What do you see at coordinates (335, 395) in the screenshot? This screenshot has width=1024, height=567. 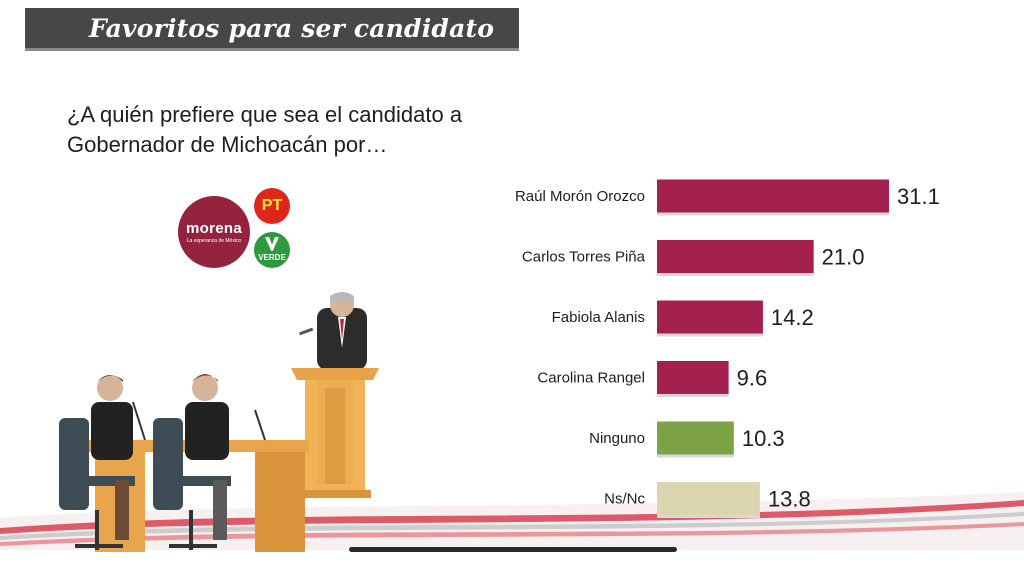 I see `podium-speaker-icon` at bounding box center [335, 395].